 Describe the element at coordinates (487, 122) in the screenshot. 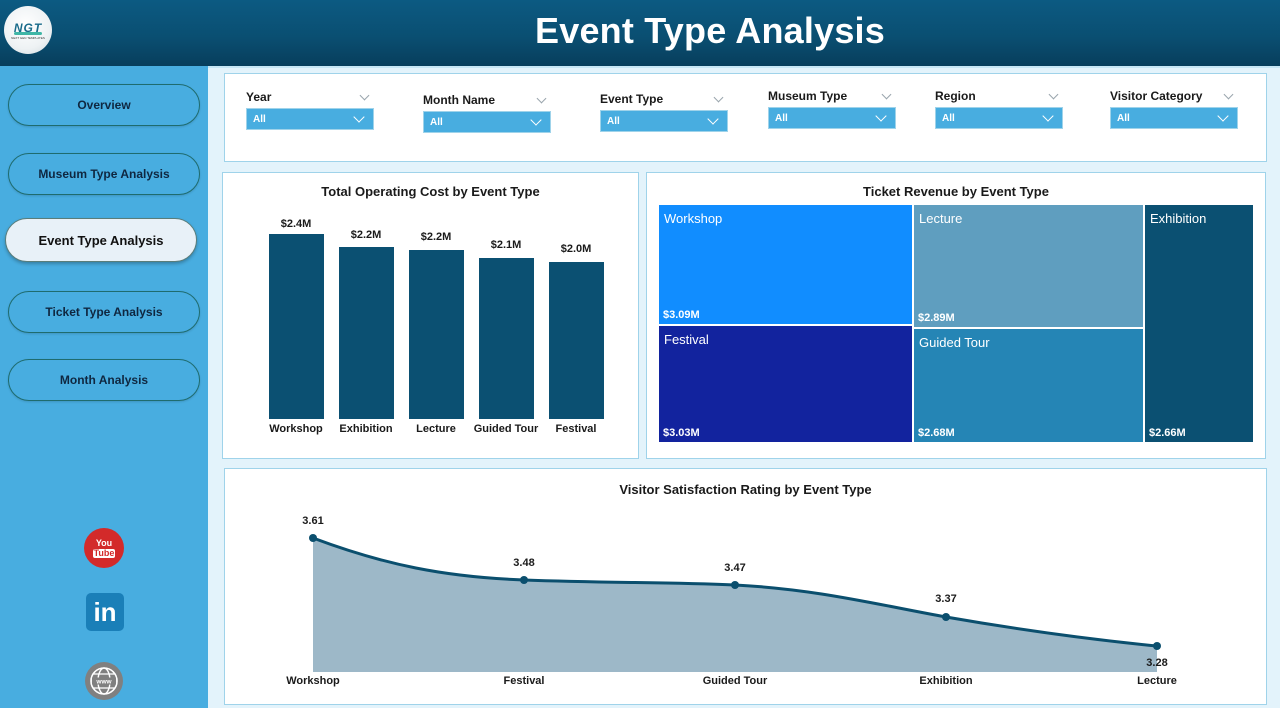

I see `month-name-dropdown: All` at that location.